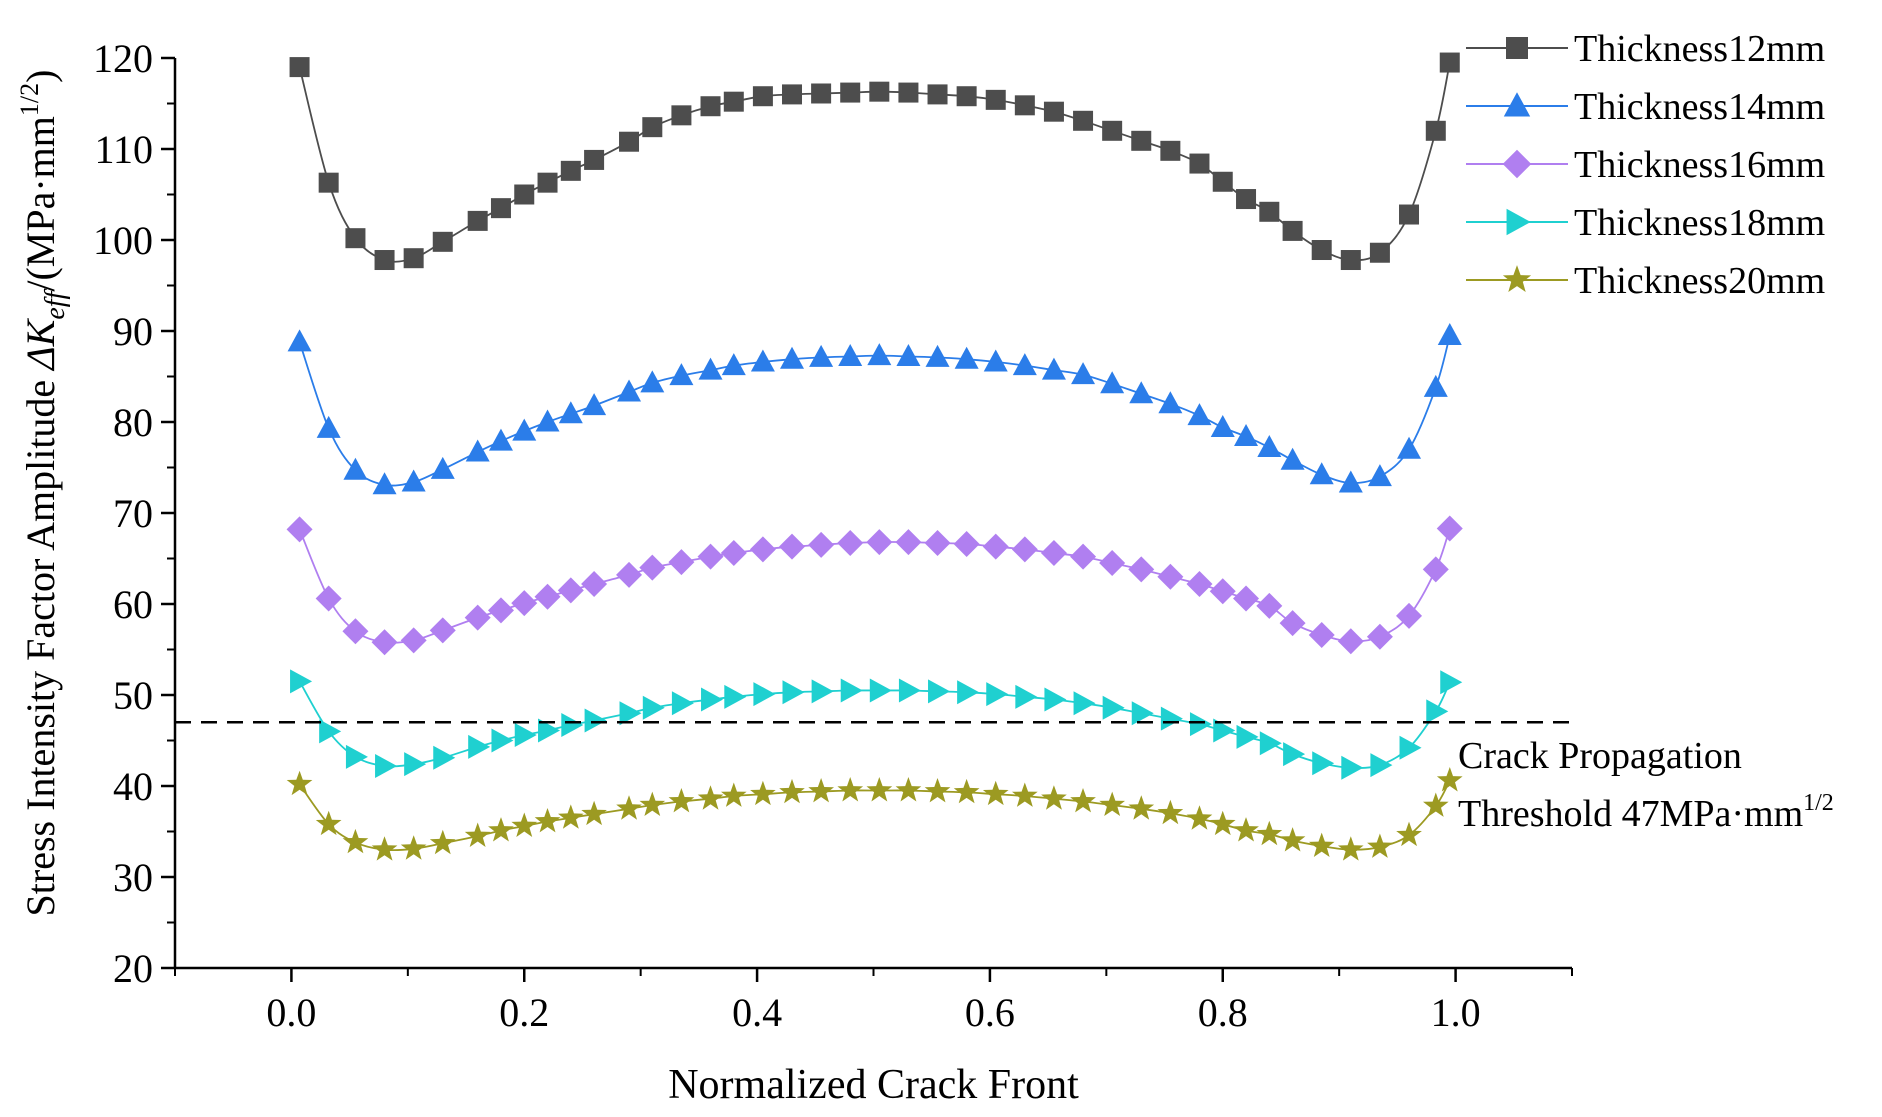 The width and height of the screenshot is (1882, 1117). I want to click on y-tick-label: 110, so click(123, 149).